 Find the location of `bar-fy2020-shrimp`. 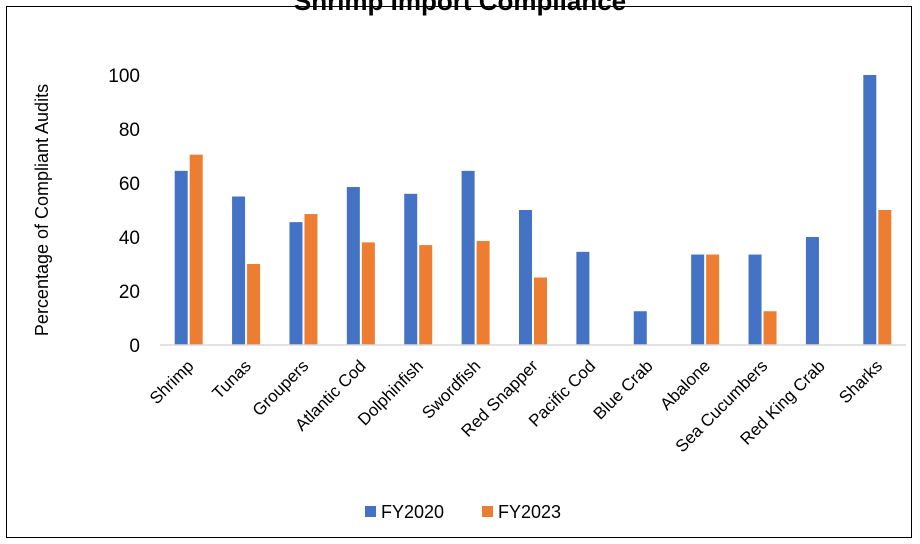

bar-fy2020-shrimp is located at coordinates (181, 257).